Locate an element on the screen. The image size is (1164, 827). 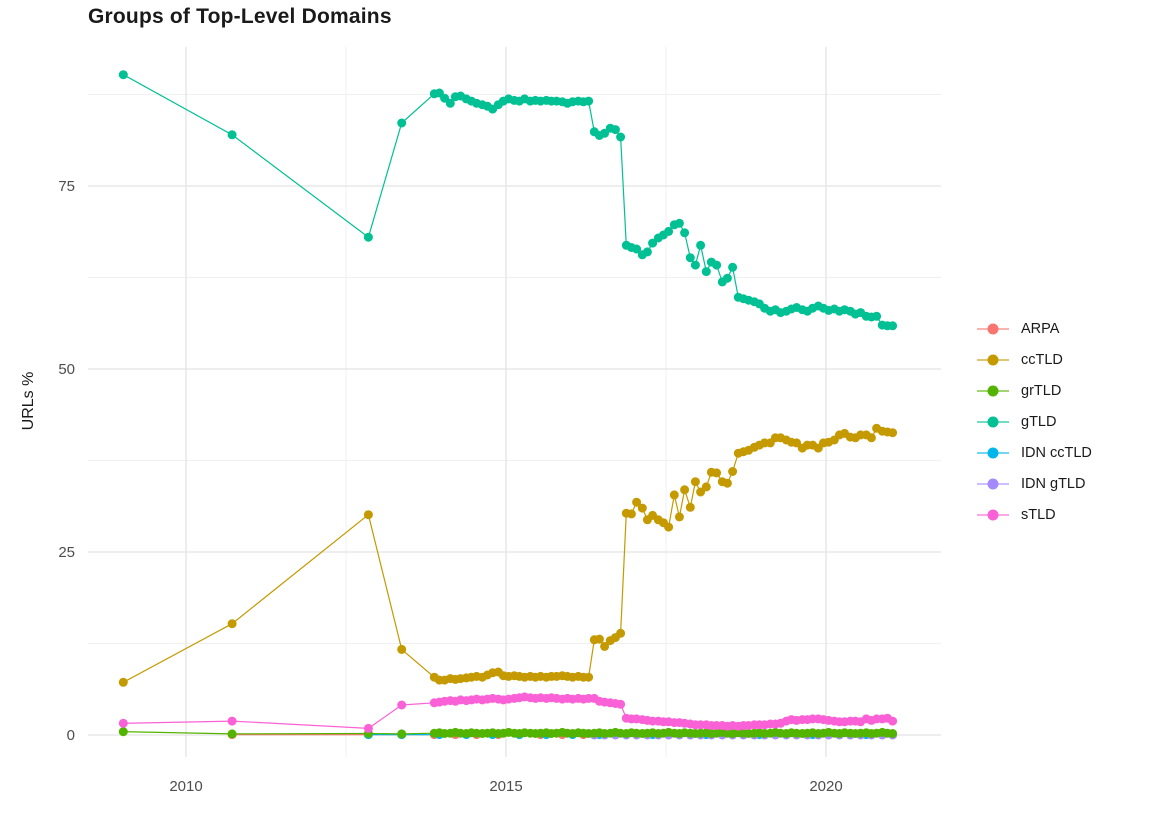
legend: ARPA ccTLD grTLD gTLD IDN ccTLD IDN gTLD sTLD is located at coordinates (1034, 422).